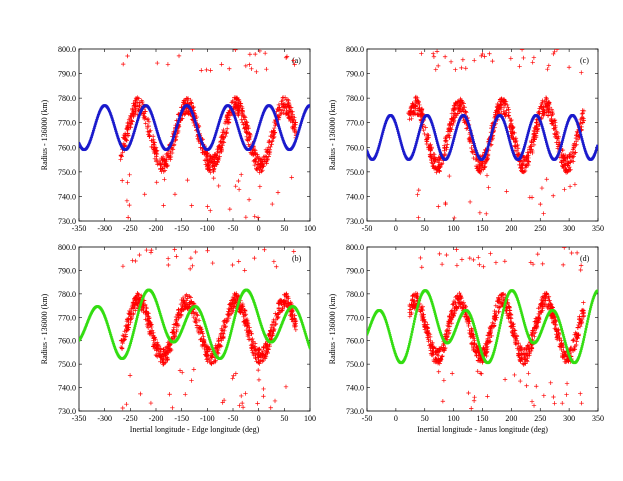  Describe the element at coordinates (67, 74) in the screenshot. I see `y-tick-label: 790.0` at that location.